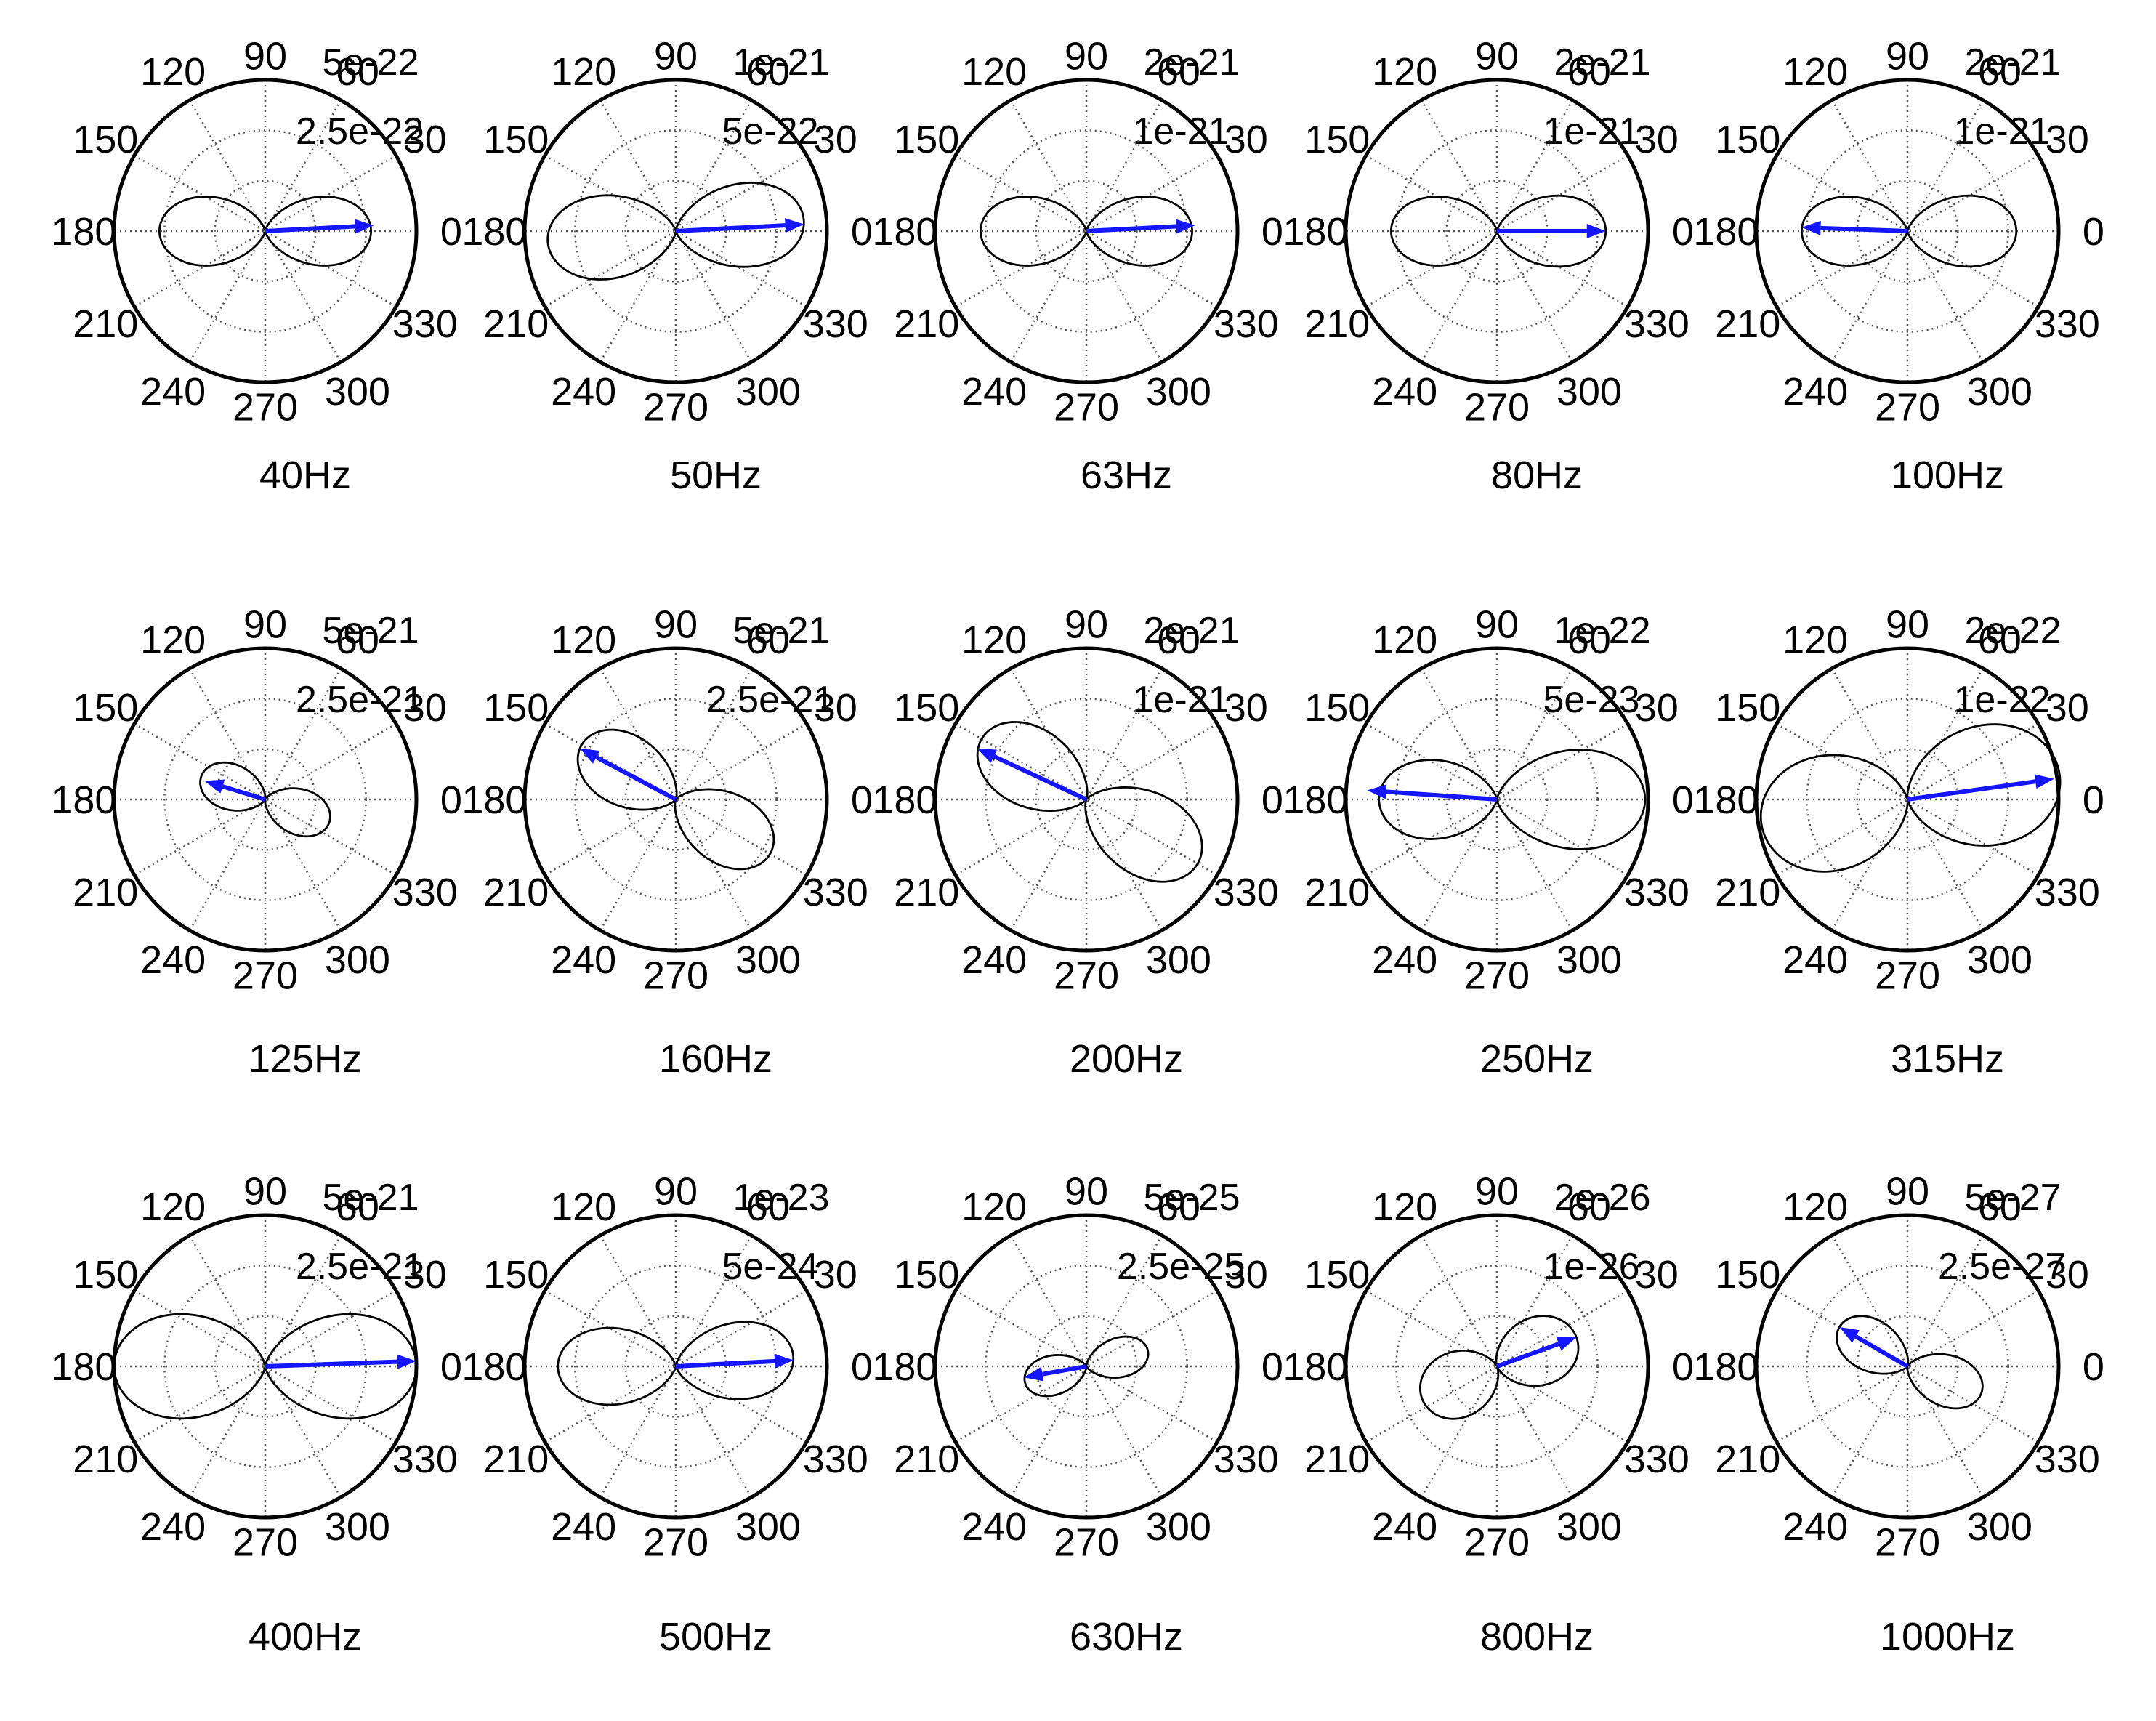  I want to click on radial-max-label: 2e-26, so click(1602, 1198).